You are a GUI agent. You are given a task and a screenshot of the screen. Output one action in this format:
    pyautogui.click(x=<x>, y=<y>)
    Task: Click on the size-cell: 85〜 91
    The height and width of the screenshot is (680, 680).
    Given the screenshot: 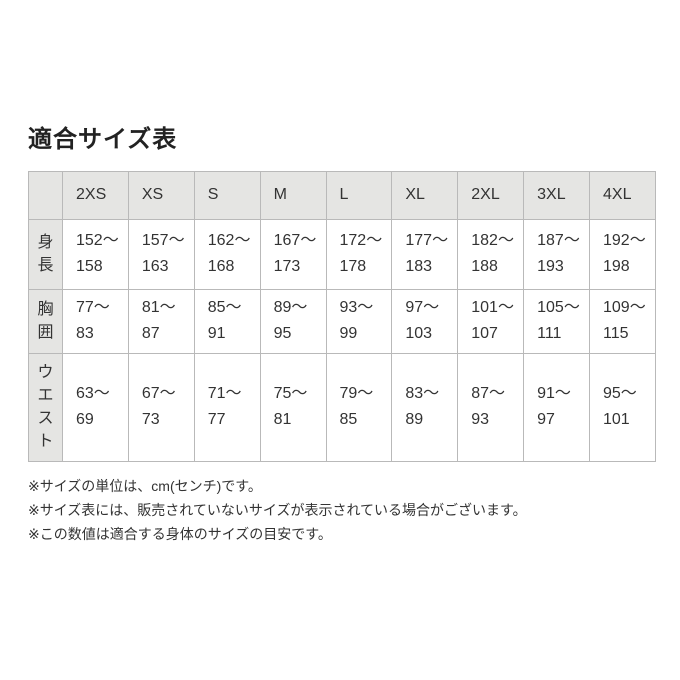 What is the action you would take?
    pyautogui.click(x=227, y=321)
    